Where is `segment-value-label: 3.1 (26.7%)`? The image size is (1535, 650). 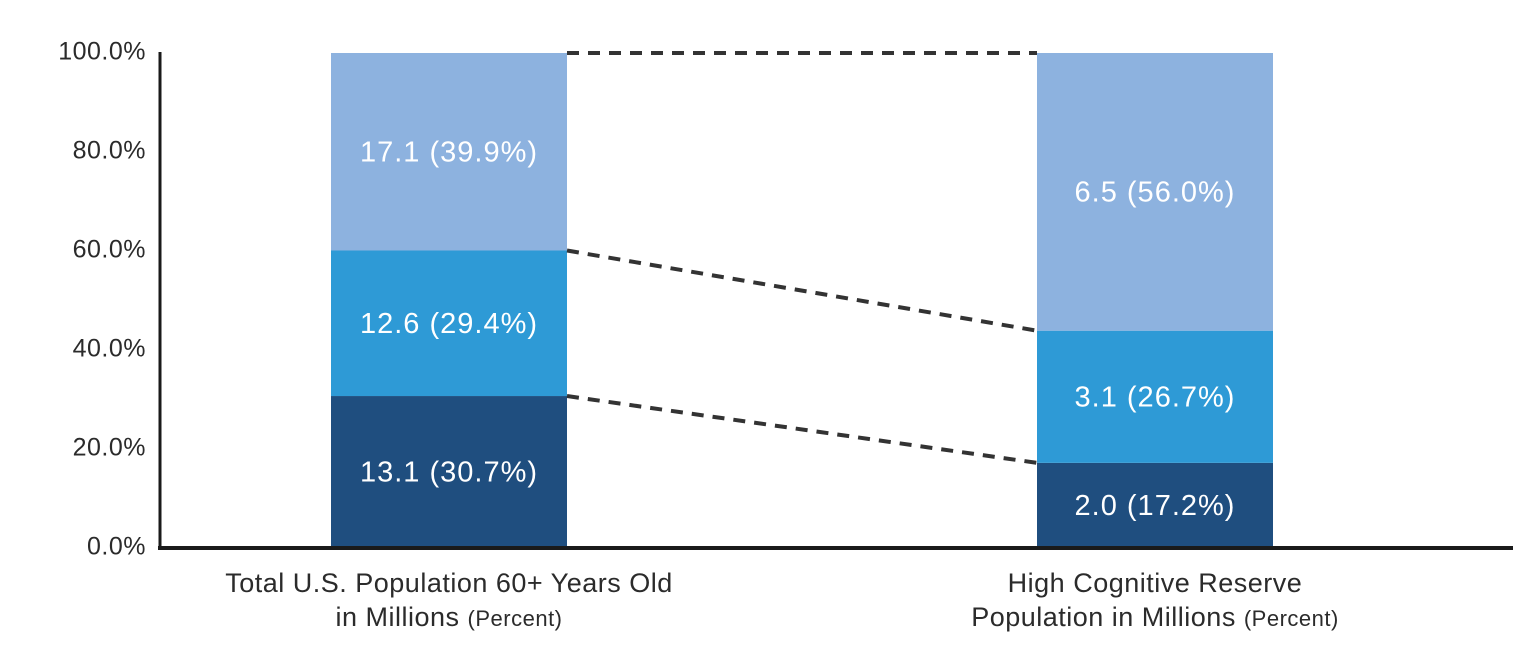 segment-value-label: 3.1 (26.7%) is located at coordinates (1155, 397).